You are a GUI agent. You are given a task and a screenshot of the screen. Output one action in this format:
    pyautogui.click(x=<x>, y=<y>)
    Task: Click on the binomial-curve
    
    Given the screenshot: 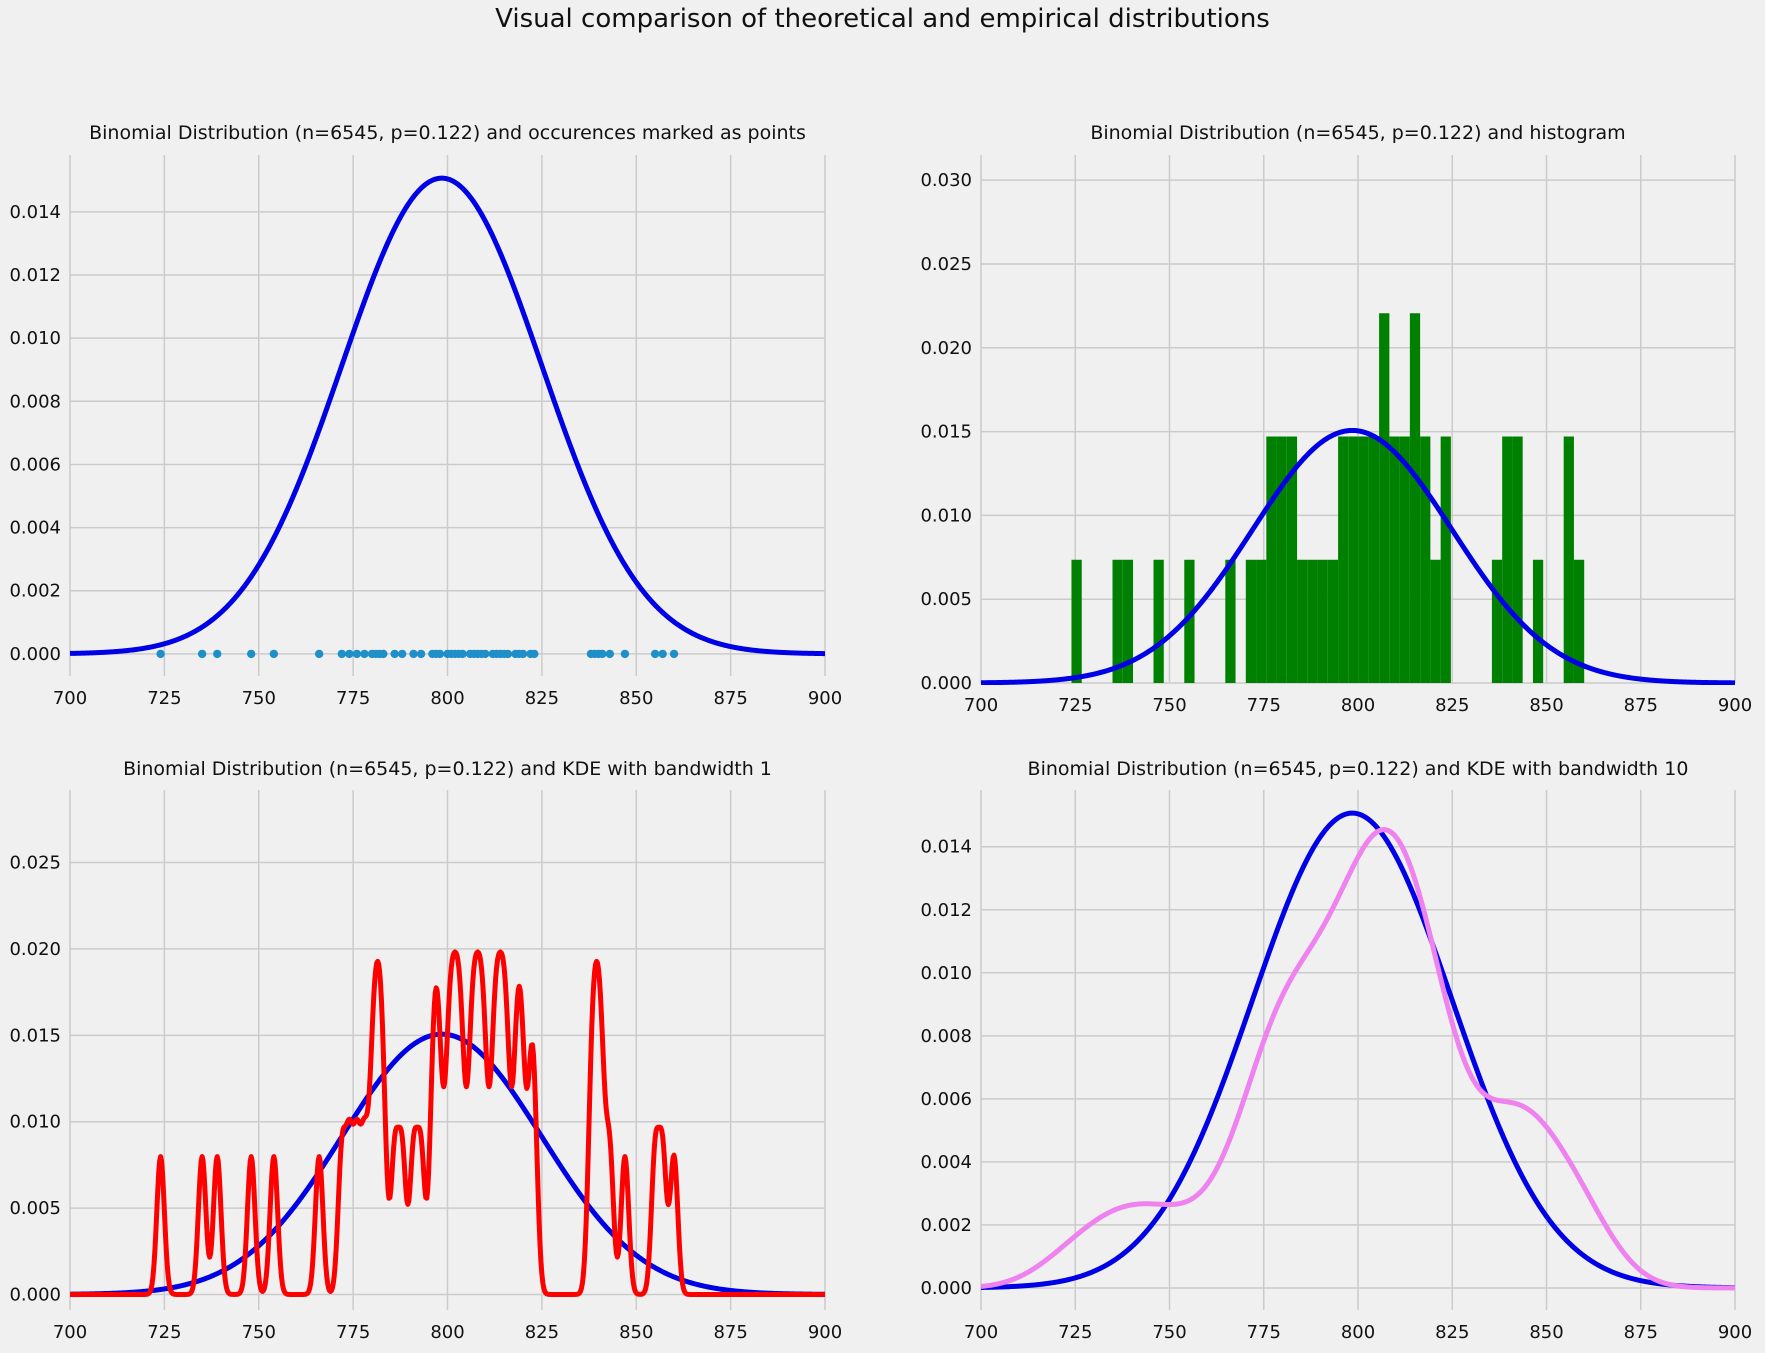 What is the action you would take?
    pyautogui.click(x=1358, y=556)
    